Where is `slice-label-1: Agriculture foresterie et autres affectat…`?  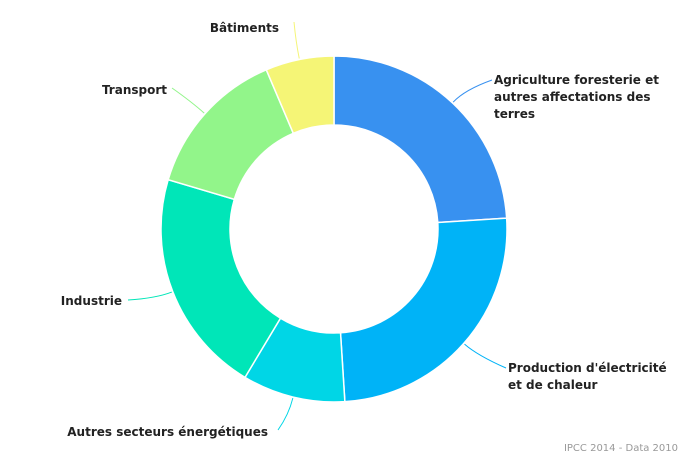
slice-label-1: Agriculture foresterie et autres affectat… is located at coordinates (576, 97).